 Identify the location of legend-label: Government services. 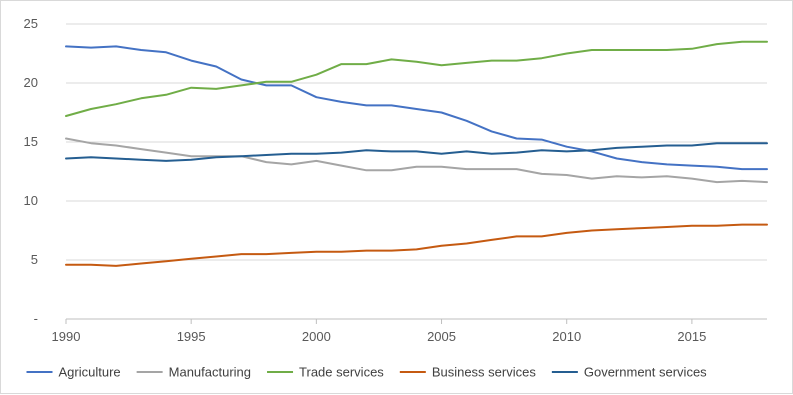
(645, 372).